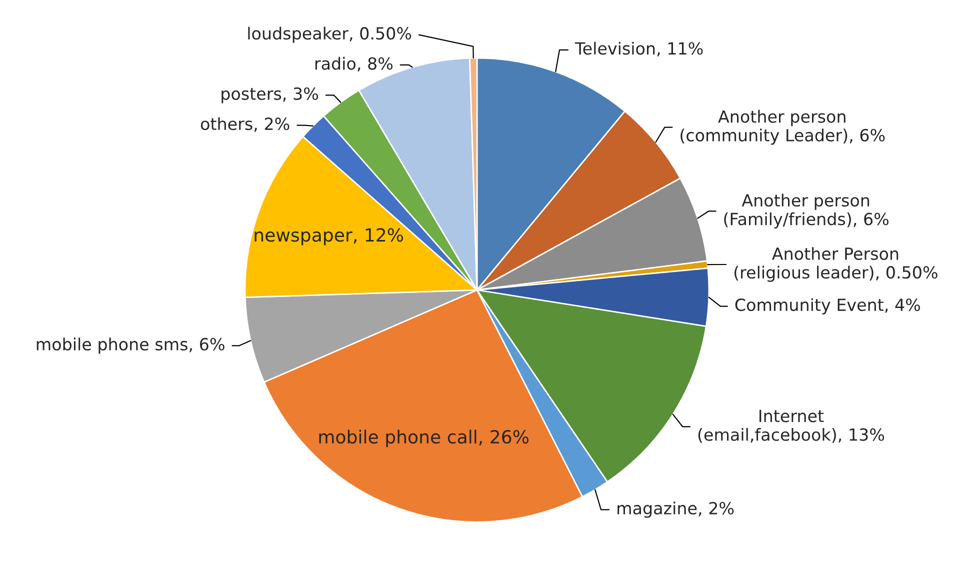 The height and width of the screenshot is (580, 954). I want to click on slice-label: Community Event, 4%, so click(827, 306).